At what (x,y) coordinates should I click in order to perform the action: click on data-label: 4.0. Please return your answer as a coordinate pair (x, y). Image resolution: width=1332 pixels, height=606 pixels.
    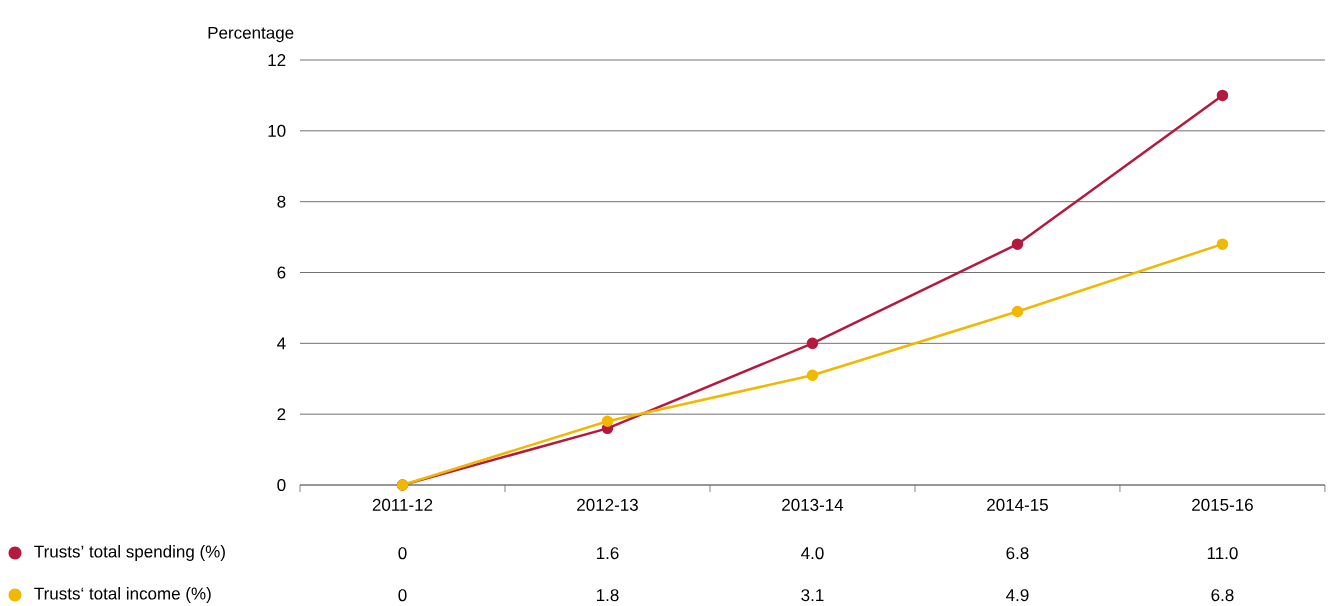
    Looking at the image, I should click on (812, 553).